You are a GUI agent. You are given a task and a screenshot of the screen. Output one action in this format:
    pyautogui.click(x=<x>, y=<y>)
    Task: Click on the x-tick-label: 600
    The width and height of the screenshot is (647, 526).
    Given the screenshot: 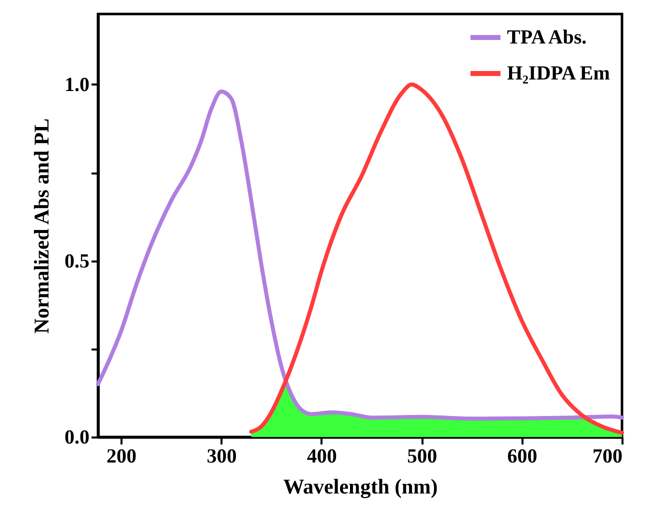 What is the action you would take?
    pyautogui.click(x=522, y=457)
    